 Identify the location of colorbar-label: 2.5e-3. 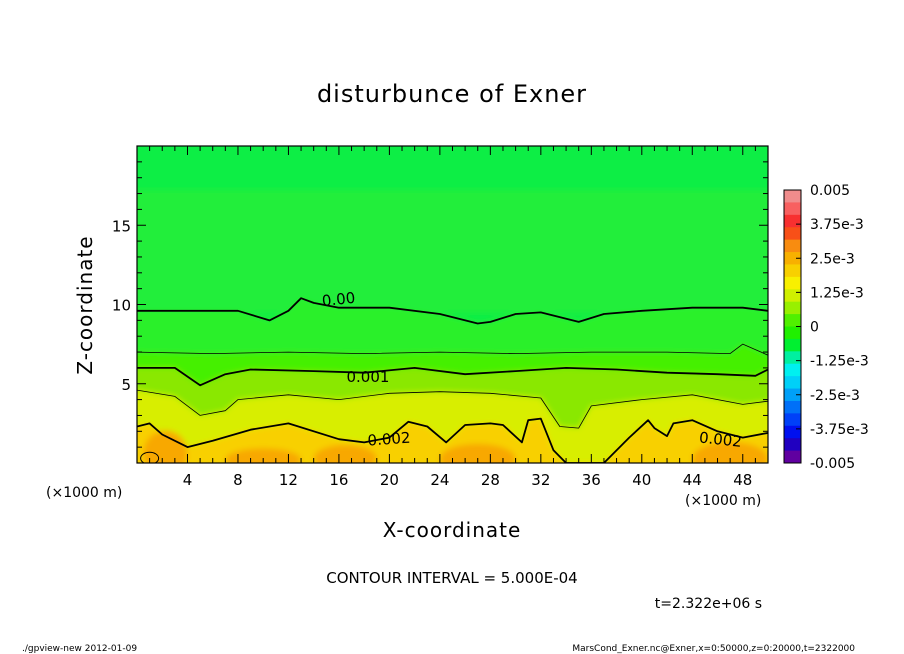
(832, 259).